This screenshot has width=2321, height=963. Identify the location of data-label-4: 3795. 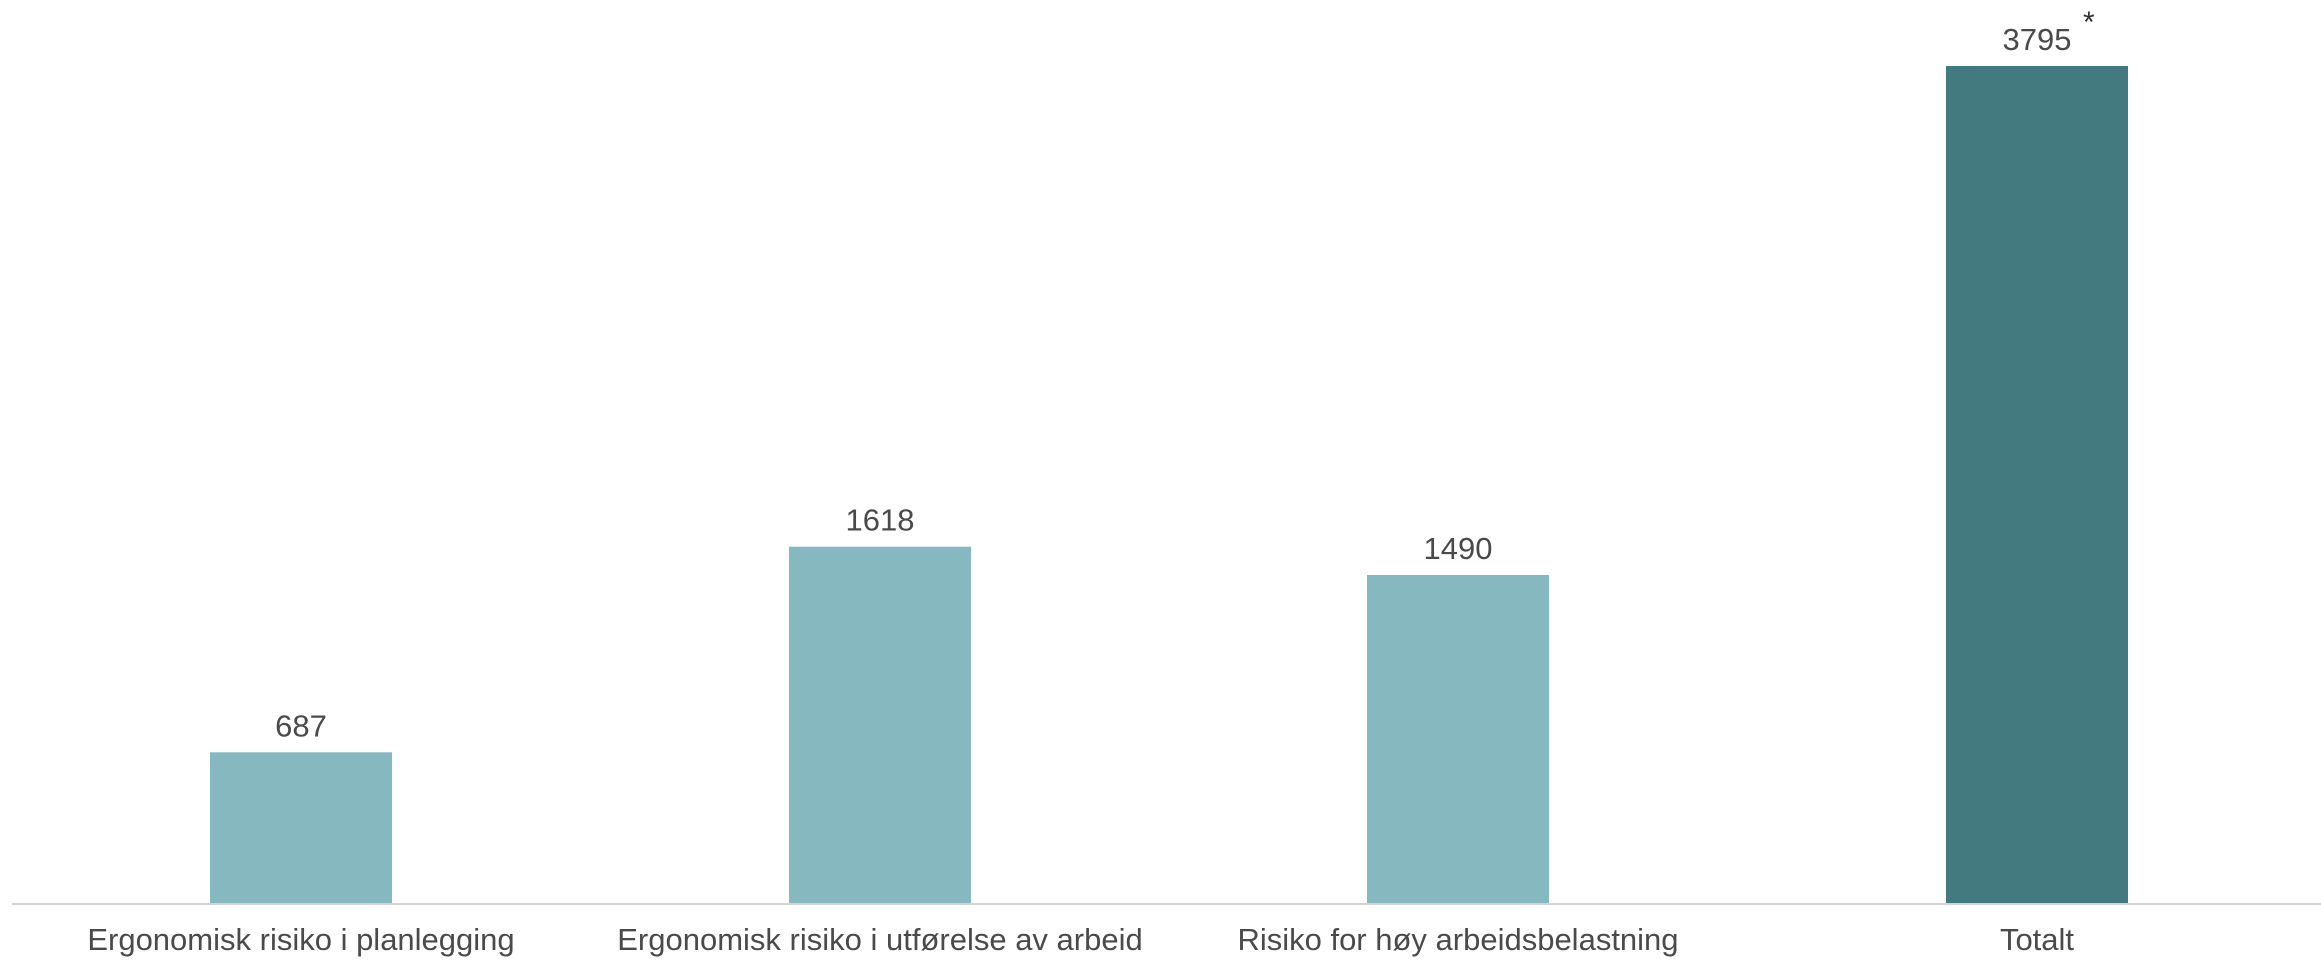
(2037, 39).